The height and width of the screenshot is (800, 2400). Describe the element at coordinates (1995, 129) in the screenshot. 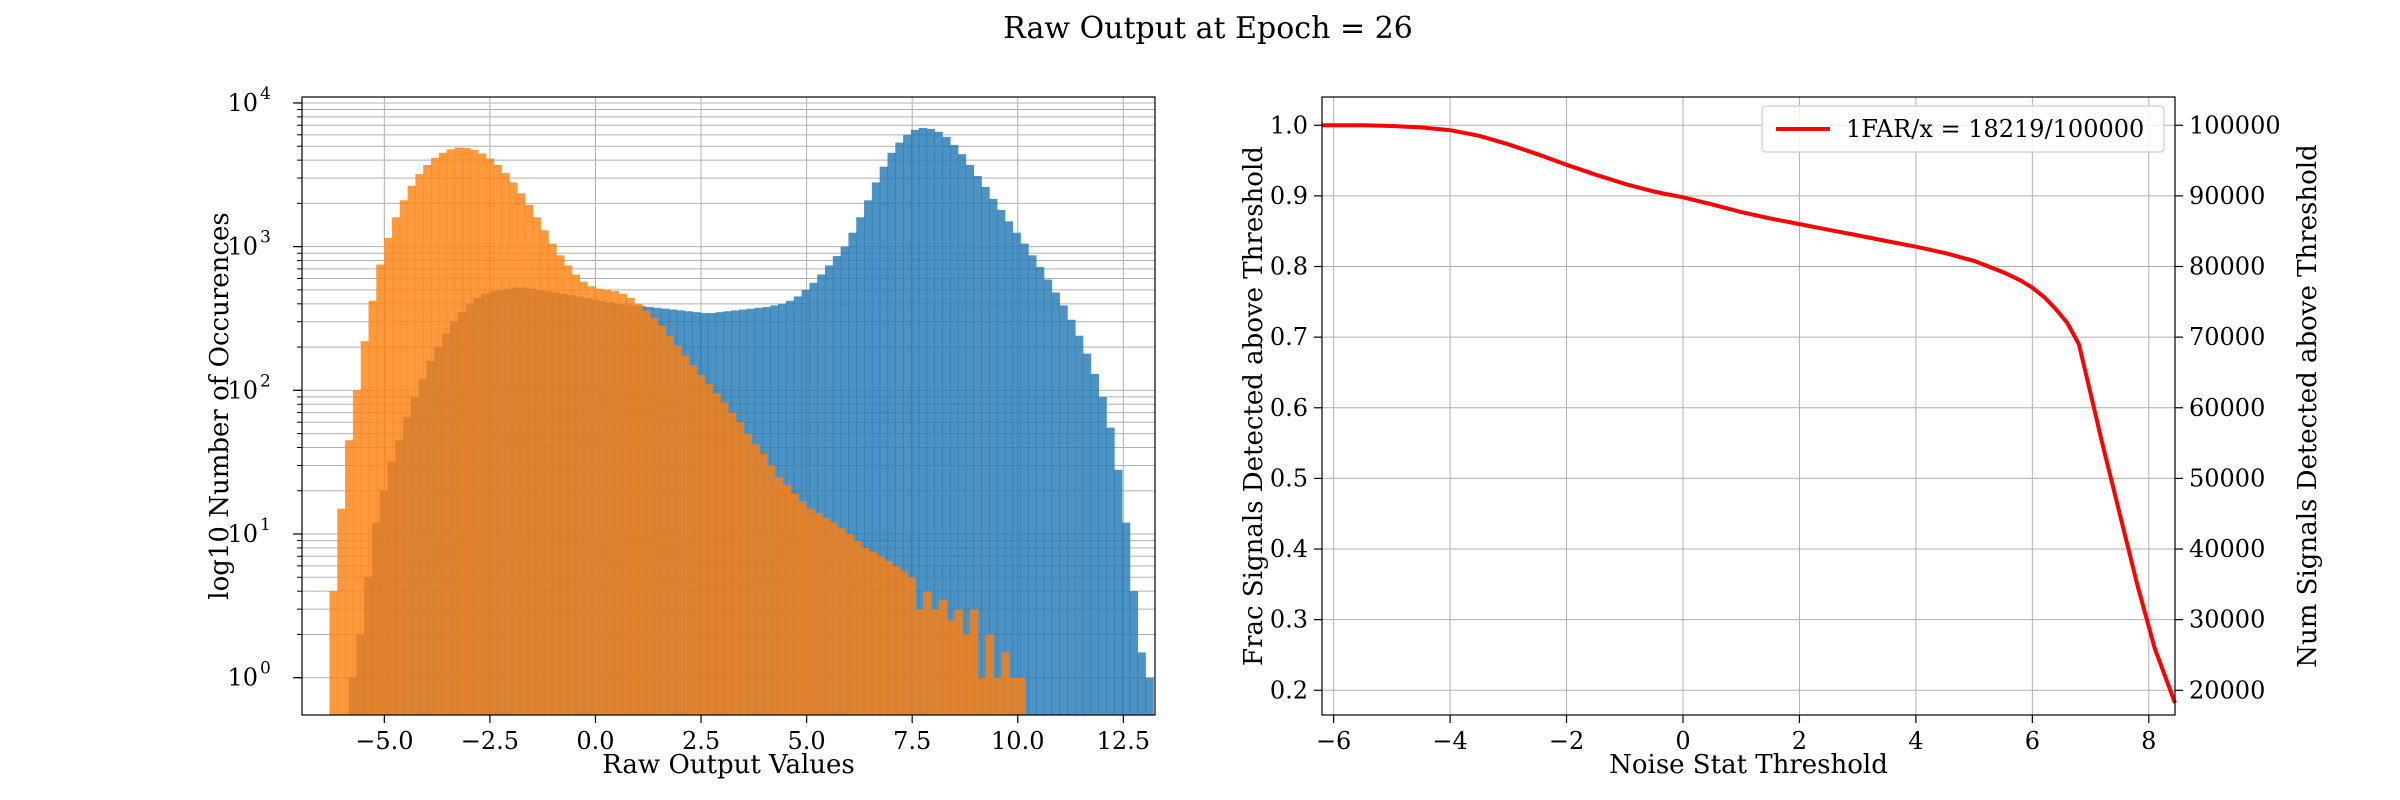

I see `legend-label: 1FAR/x = 18219/100000` at that location.